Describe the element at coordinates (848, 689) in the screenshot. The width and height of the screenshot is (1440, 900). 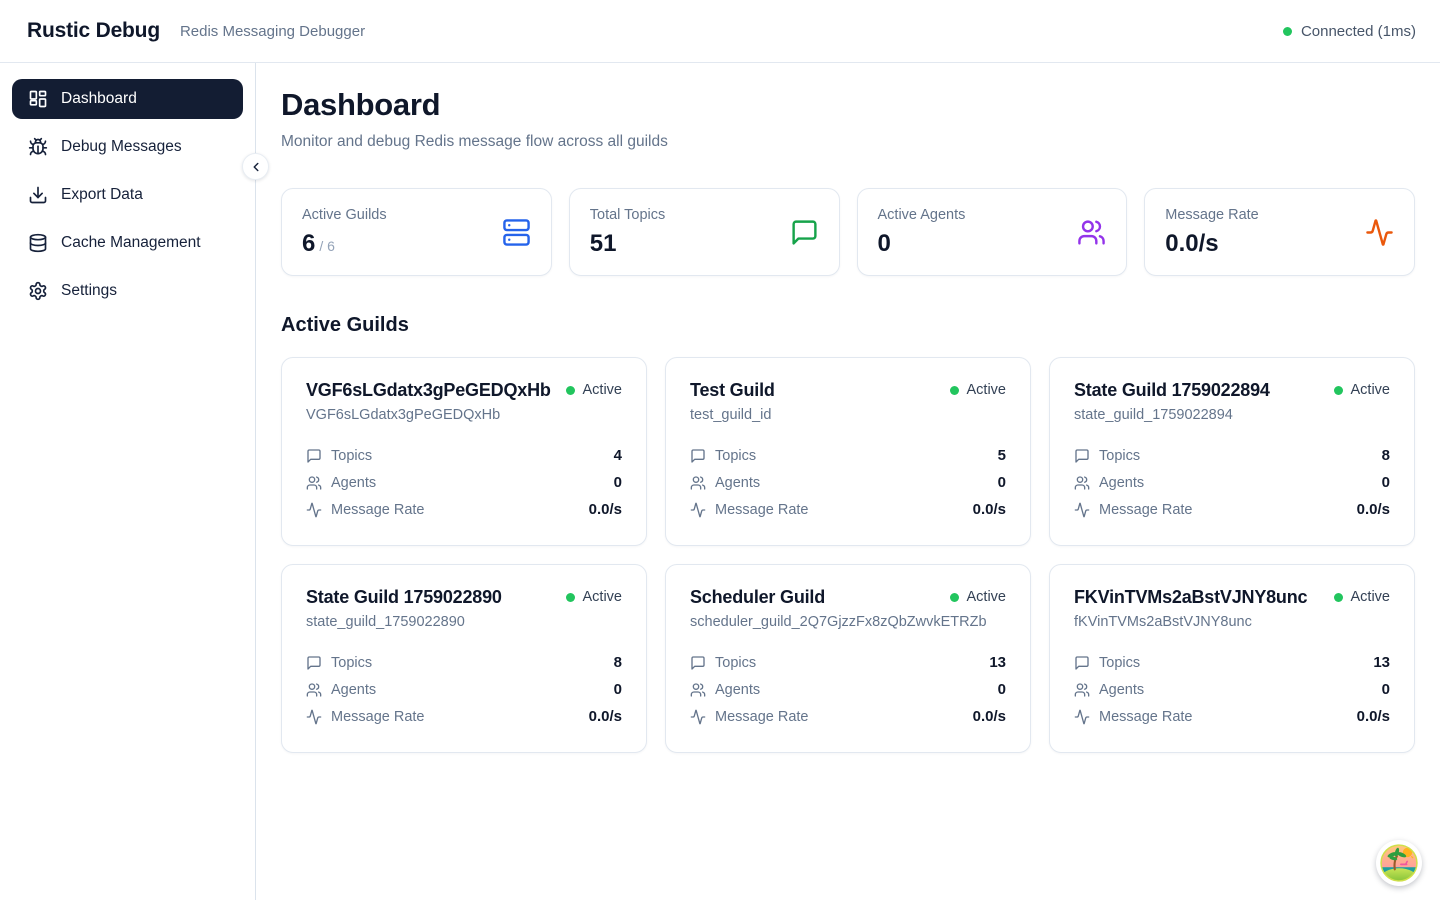
I see `guild-stats: Topics 13 Agents 0 Message Rate 0.0/s` at that location.